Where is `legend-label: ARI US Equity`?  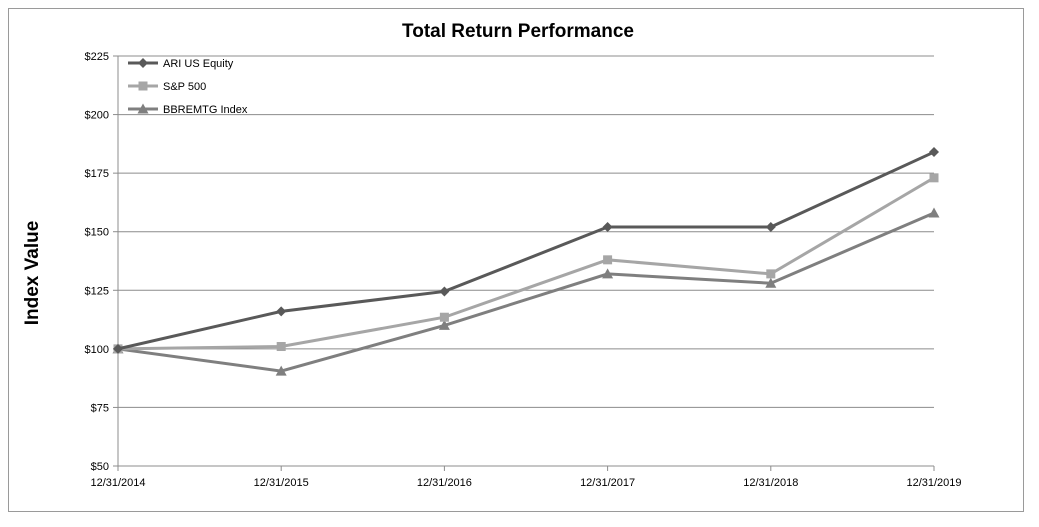 legend-label: ARI US Equity is located at coordinates (198, 64).